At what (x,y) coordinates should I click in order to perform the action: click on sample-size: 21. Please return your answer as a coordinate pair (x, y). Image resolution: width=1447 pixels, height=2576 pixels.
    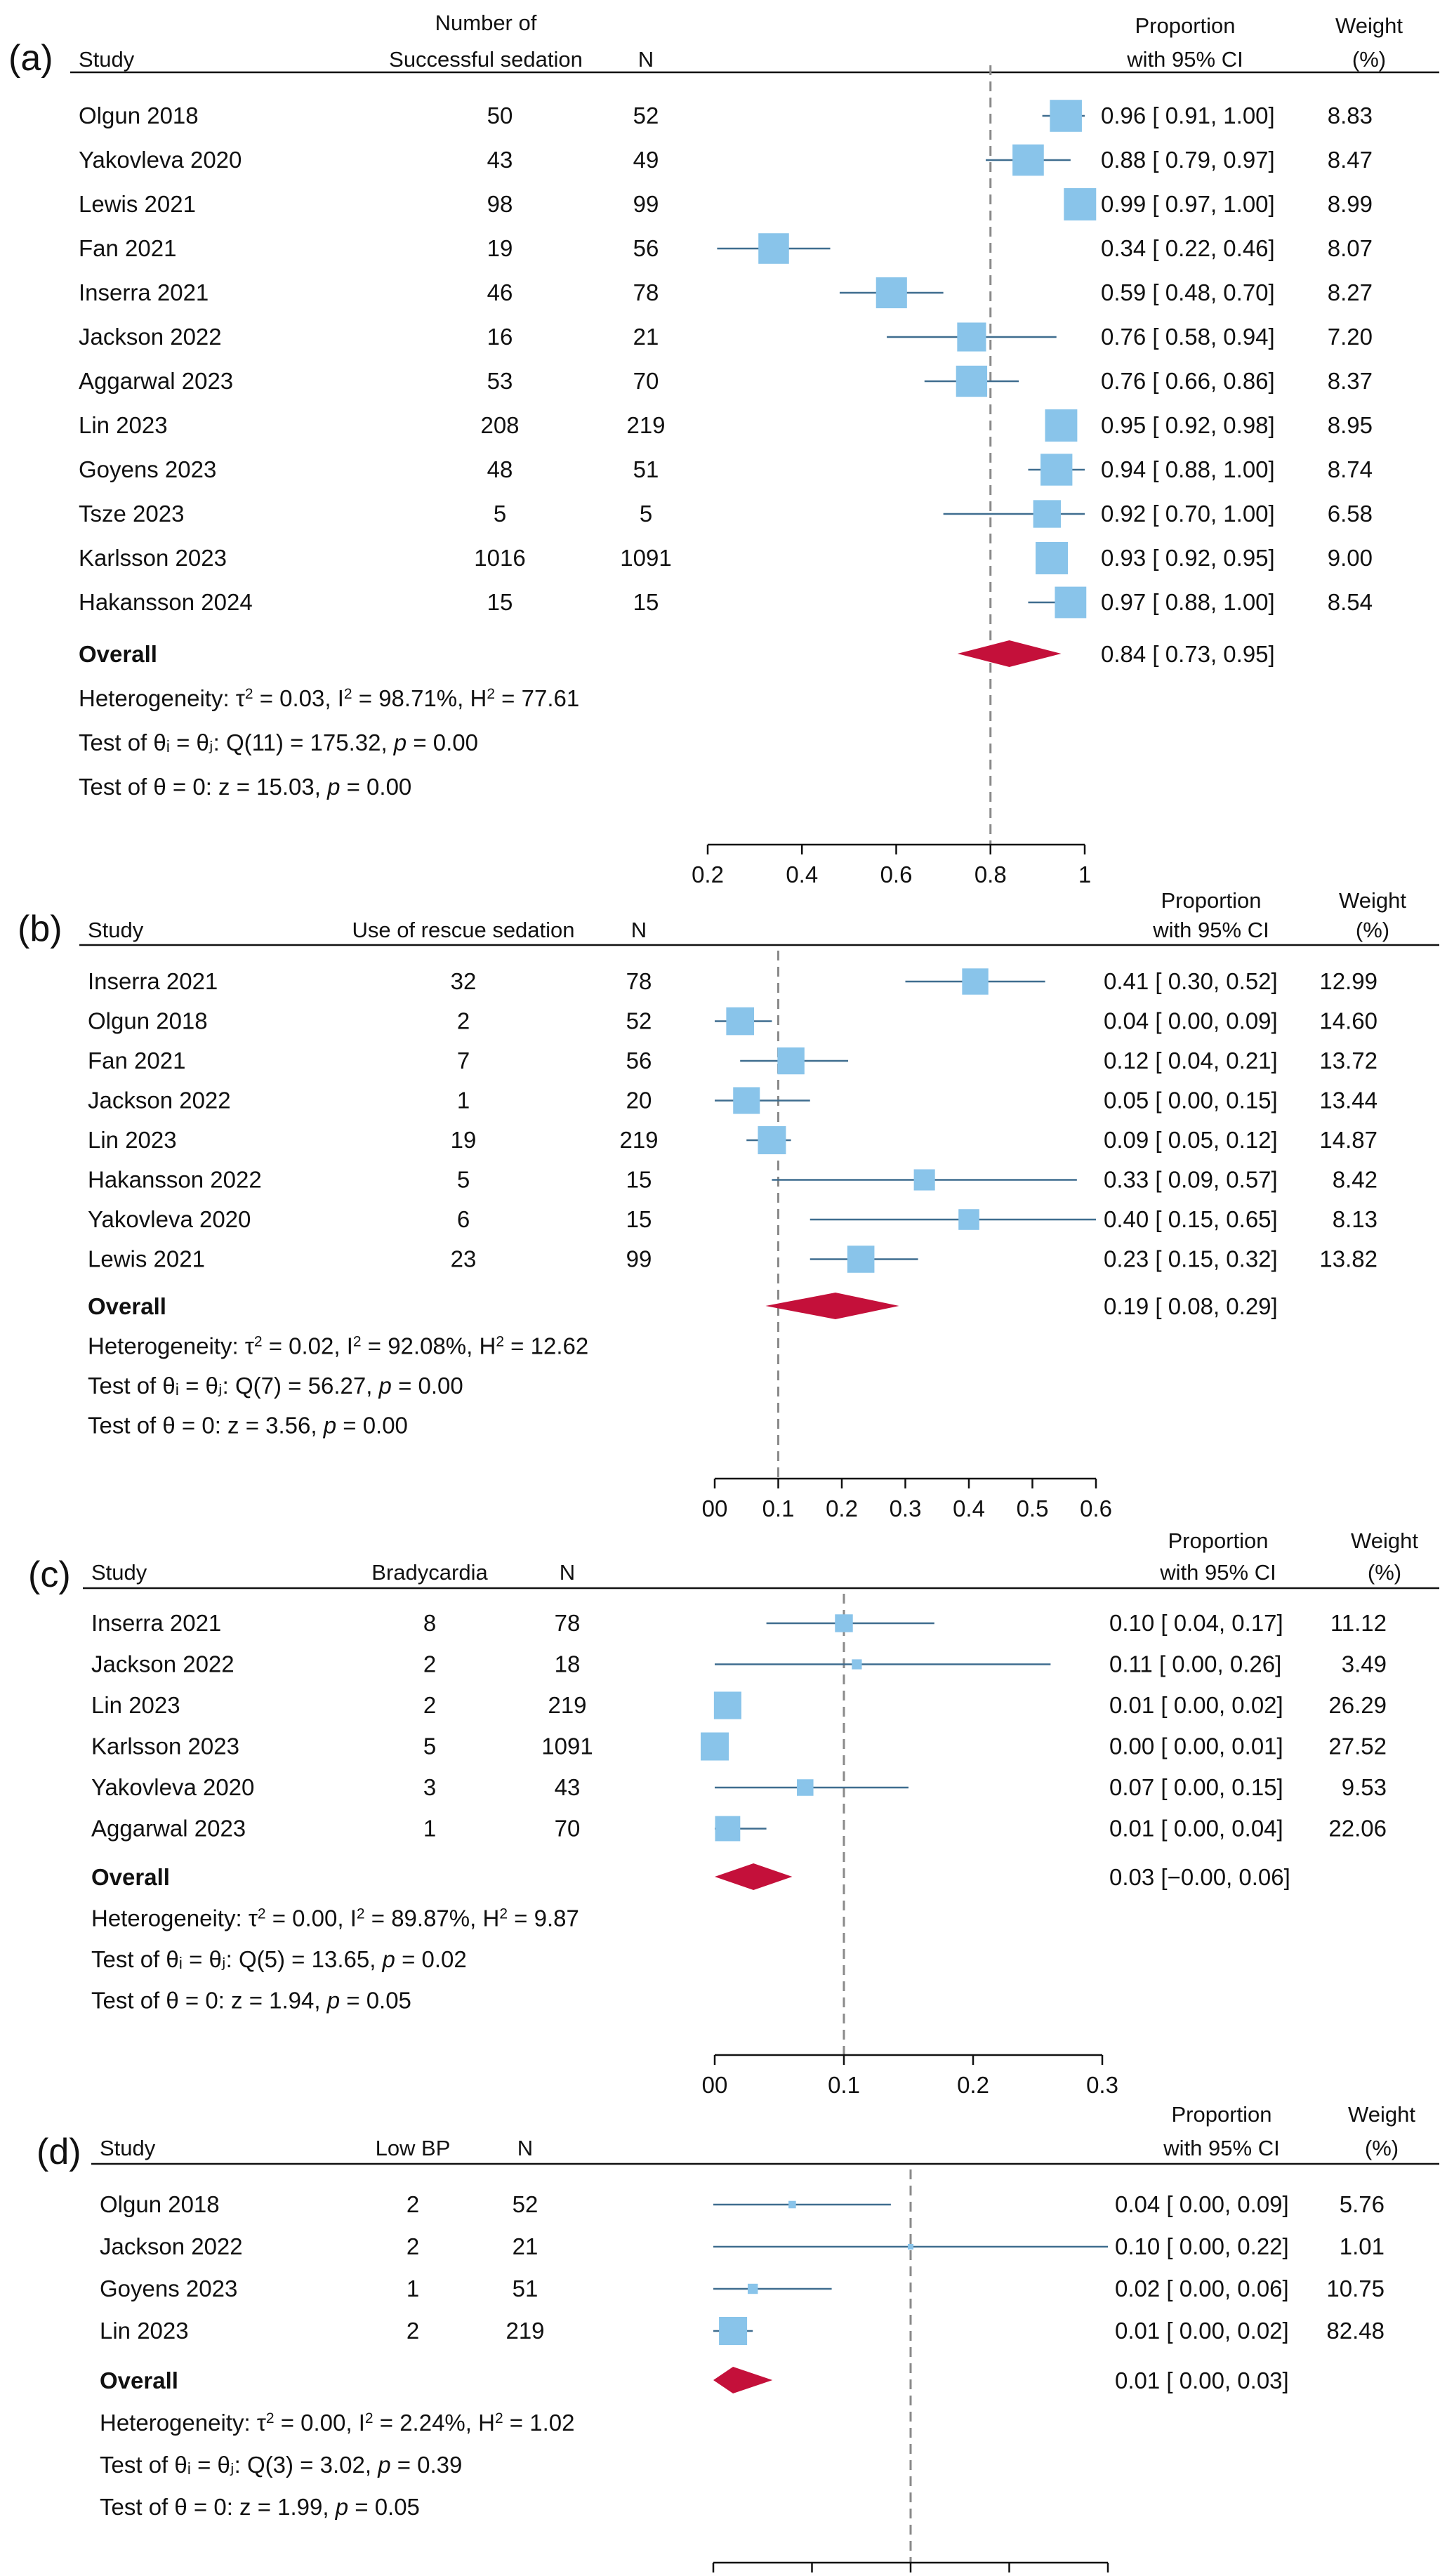
    Looking at the image, I should click on (526, 2246).